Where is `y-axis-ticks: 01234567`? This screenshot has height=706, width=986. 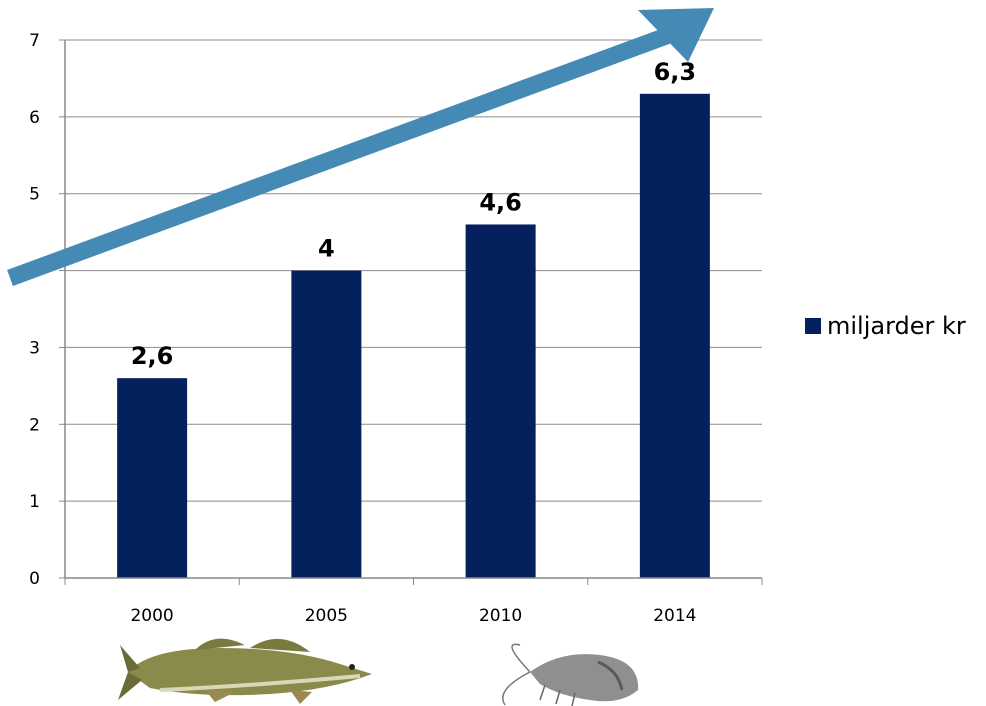 y-axis-ticks: 01234567 is located at coordinates (47, 310).